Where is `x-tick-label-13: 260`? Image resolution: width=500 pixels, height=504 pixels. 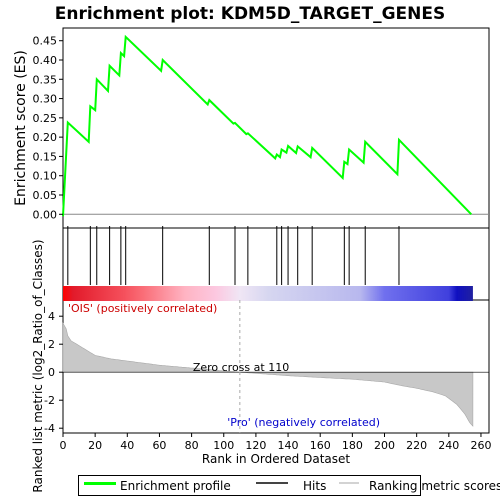 x-tick-label-13: 260 is located at coordinates (480, 445).